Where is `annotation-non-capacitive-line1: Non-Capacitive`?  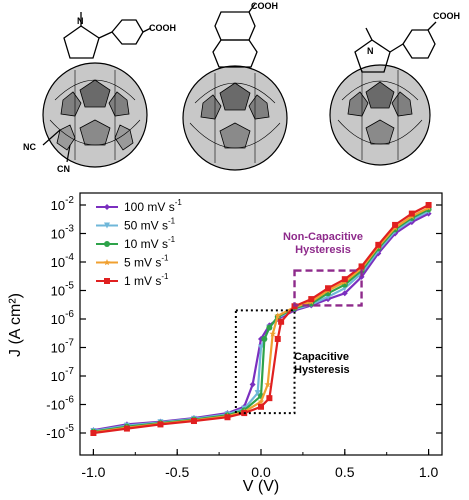
annotation-non-capacitive-line1: Non-Capacitive is located at coordinates (323, 237).